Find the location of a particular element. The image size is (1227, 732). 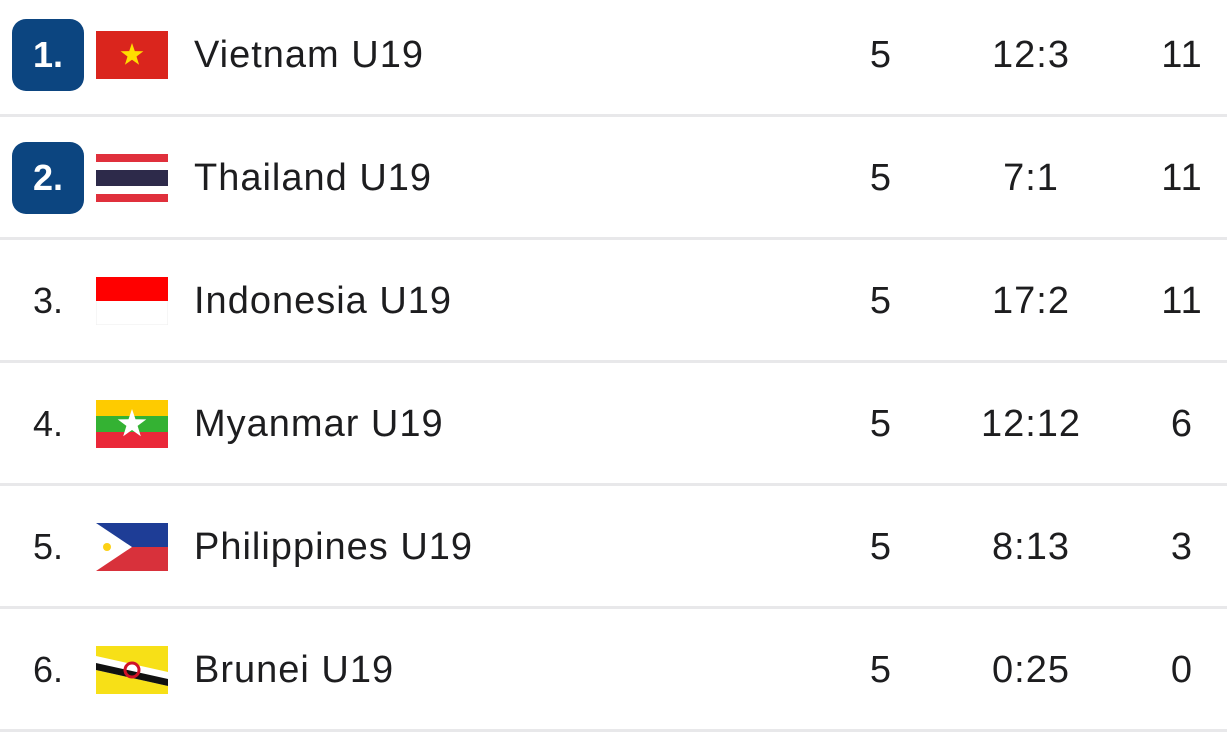

rank: 3. is located at coordinates (48, 300).